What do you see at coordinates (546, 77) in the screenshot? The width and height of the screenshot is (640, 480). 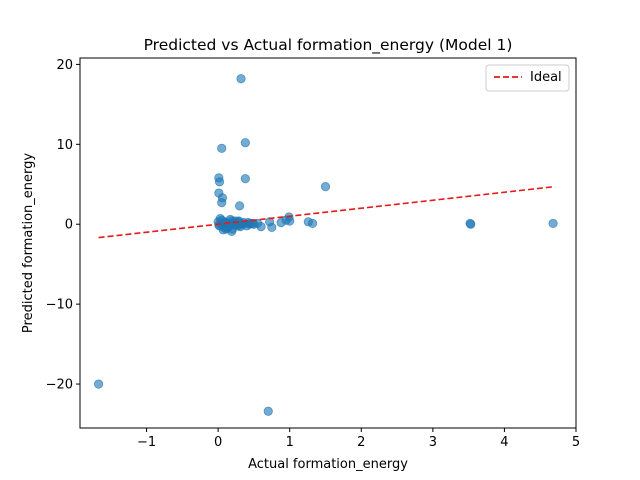 I see `legend-ideal-label: Ideal` at bounding box center [546, 77].